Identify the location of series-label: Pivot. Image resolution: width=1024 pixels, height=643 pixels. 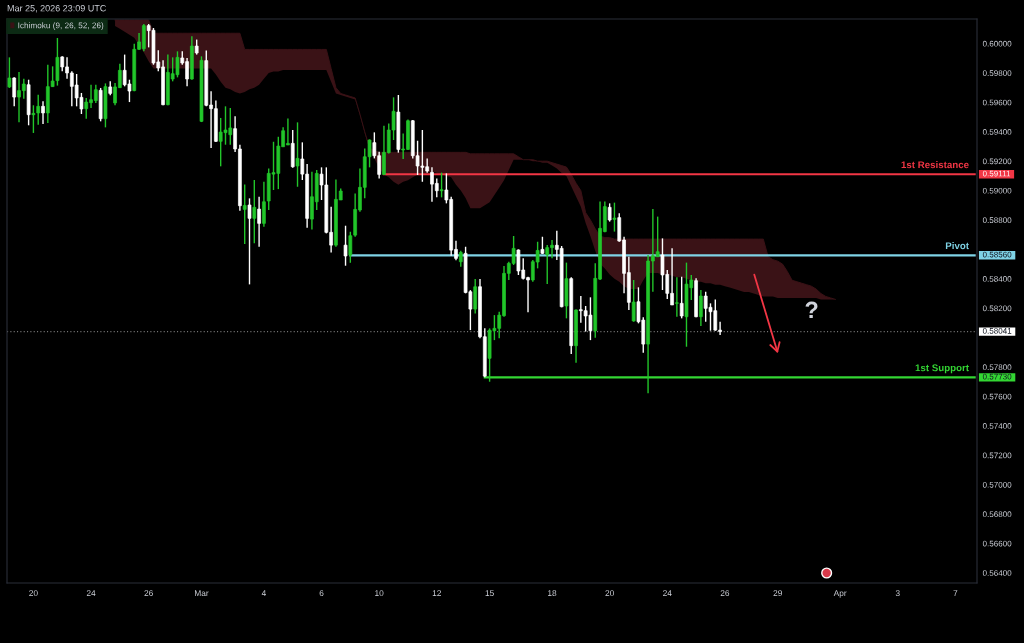
(957, 246).